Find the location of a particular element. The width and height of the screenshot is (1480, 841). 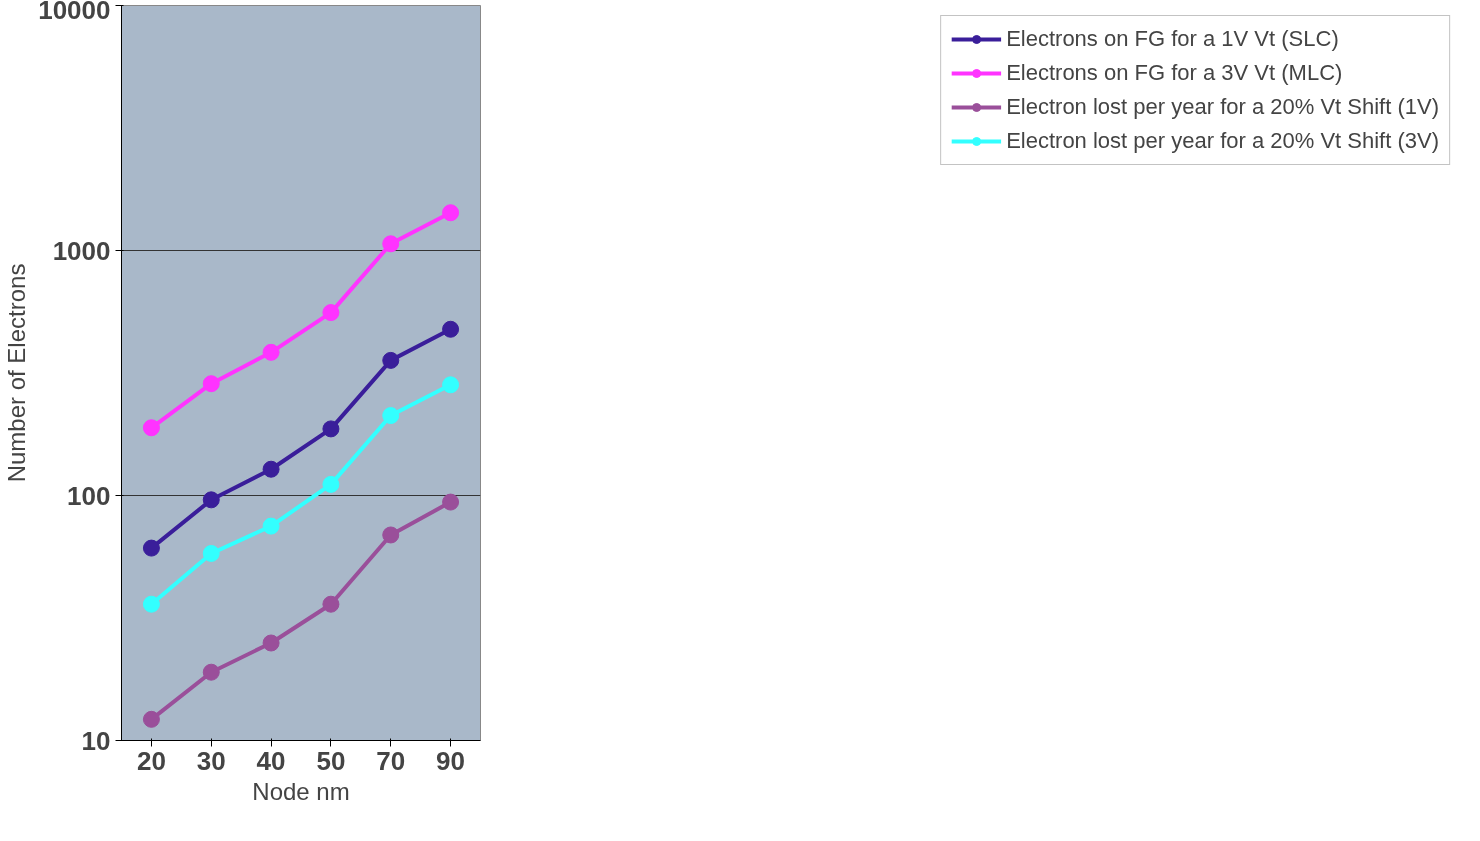

y-tick-label: 10 is located at coordinates (96, 740).